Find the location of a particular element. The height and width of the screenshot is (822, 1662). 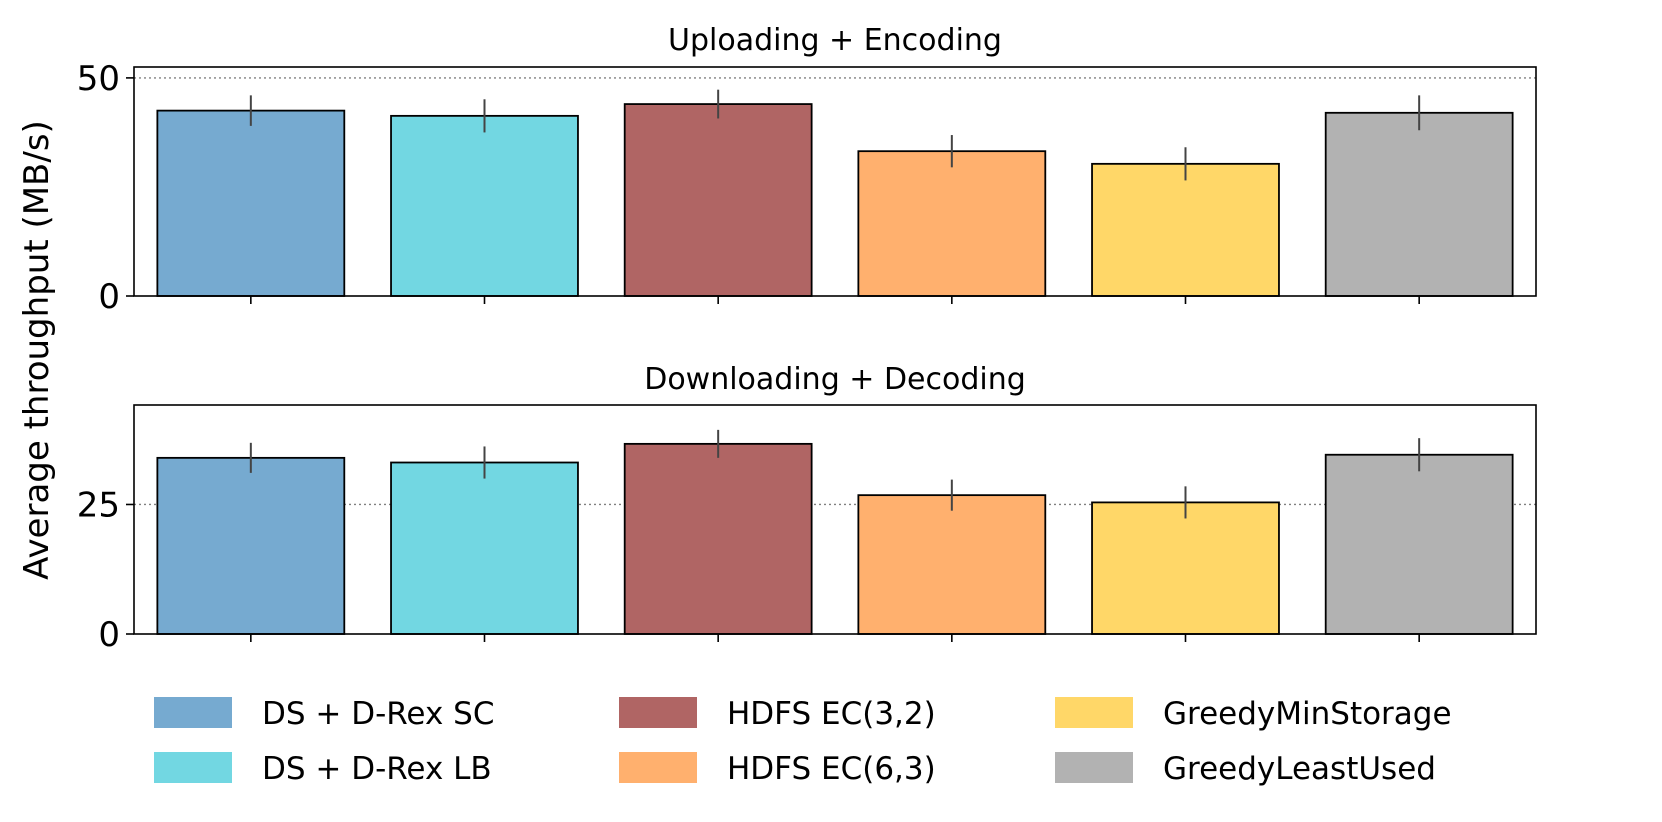

legend-item: GreedyLeastUsed is located at coordinates (1245, 769).